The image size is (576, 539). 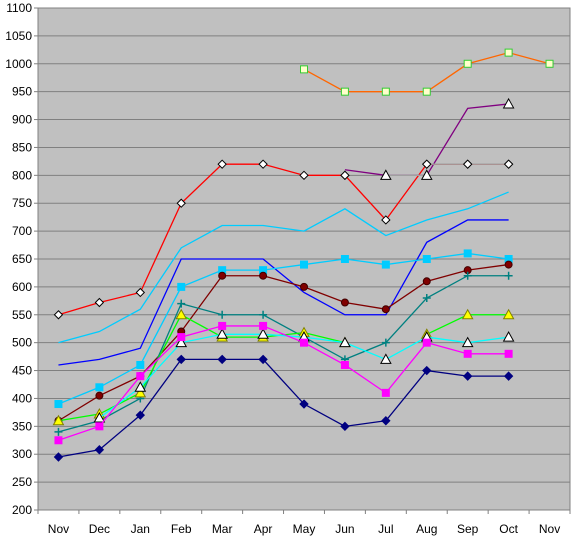 What do you see at coordinates (263, 529) in the screenshot?
I see `x-tick-label: Apr` at bounding box center [263, 529].